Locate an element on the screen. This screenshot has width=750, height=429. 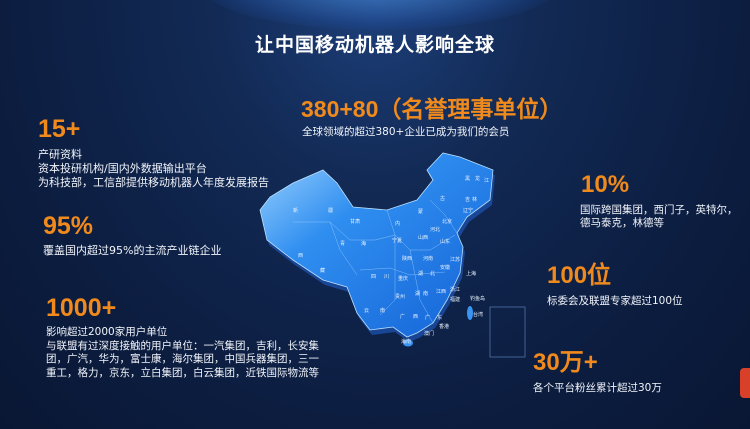
province-label: 江西 is located at coordinates (441, 292).